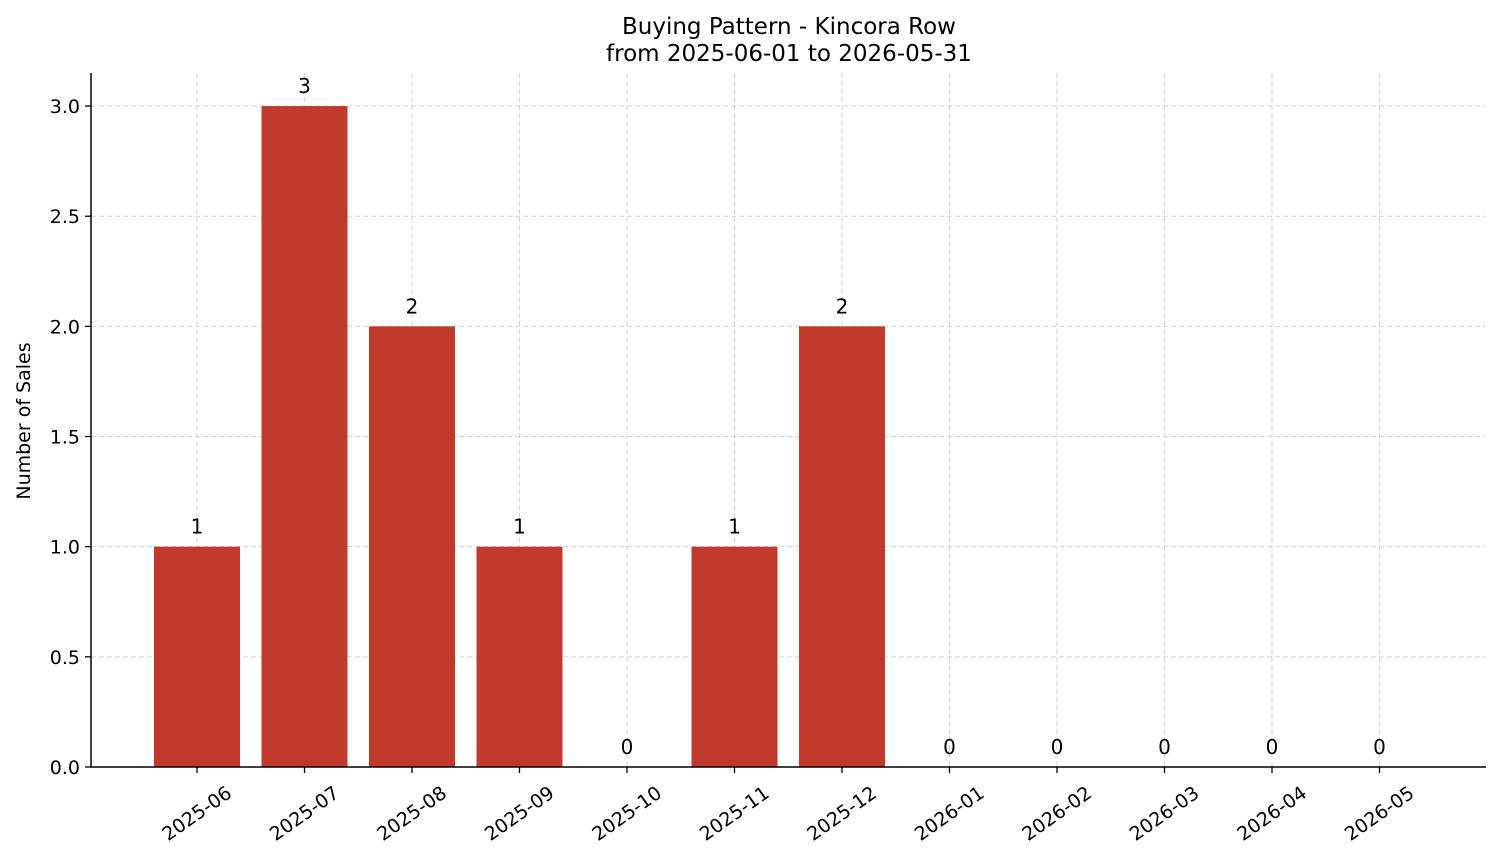 This screenshot has width=1501, height=863. What do you see at coordinates (842, 814) in the screenshot?
I see `x-tick-label: 2025-12` at bounding box center [842, 814].